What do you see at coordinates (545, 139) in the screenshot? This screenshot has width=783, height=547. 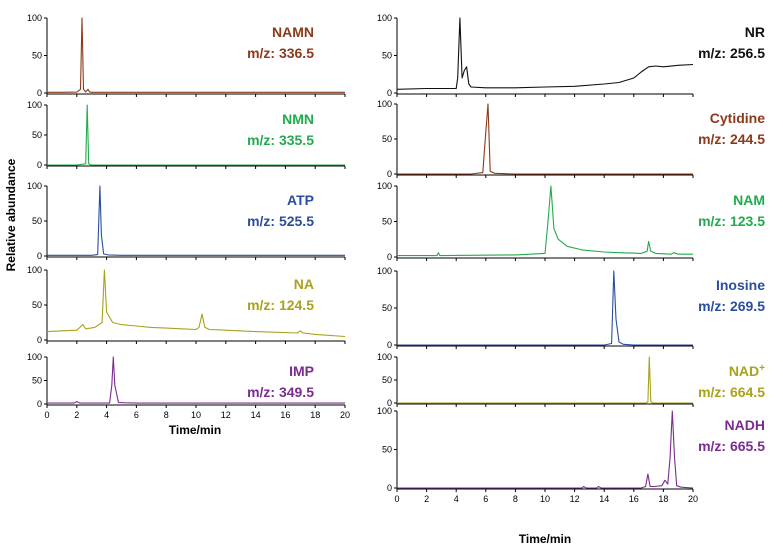 I see `trace-cytidine` at bounding box center [545, 139].